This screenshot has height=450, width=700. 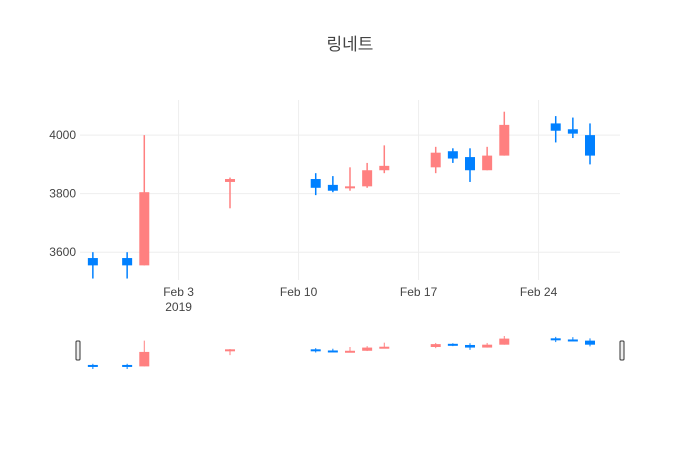 What do you see at coordinates (539, 292) in the screenshot?
I see `x-tick-label: Feb 24` at bounding box center [539, 292].